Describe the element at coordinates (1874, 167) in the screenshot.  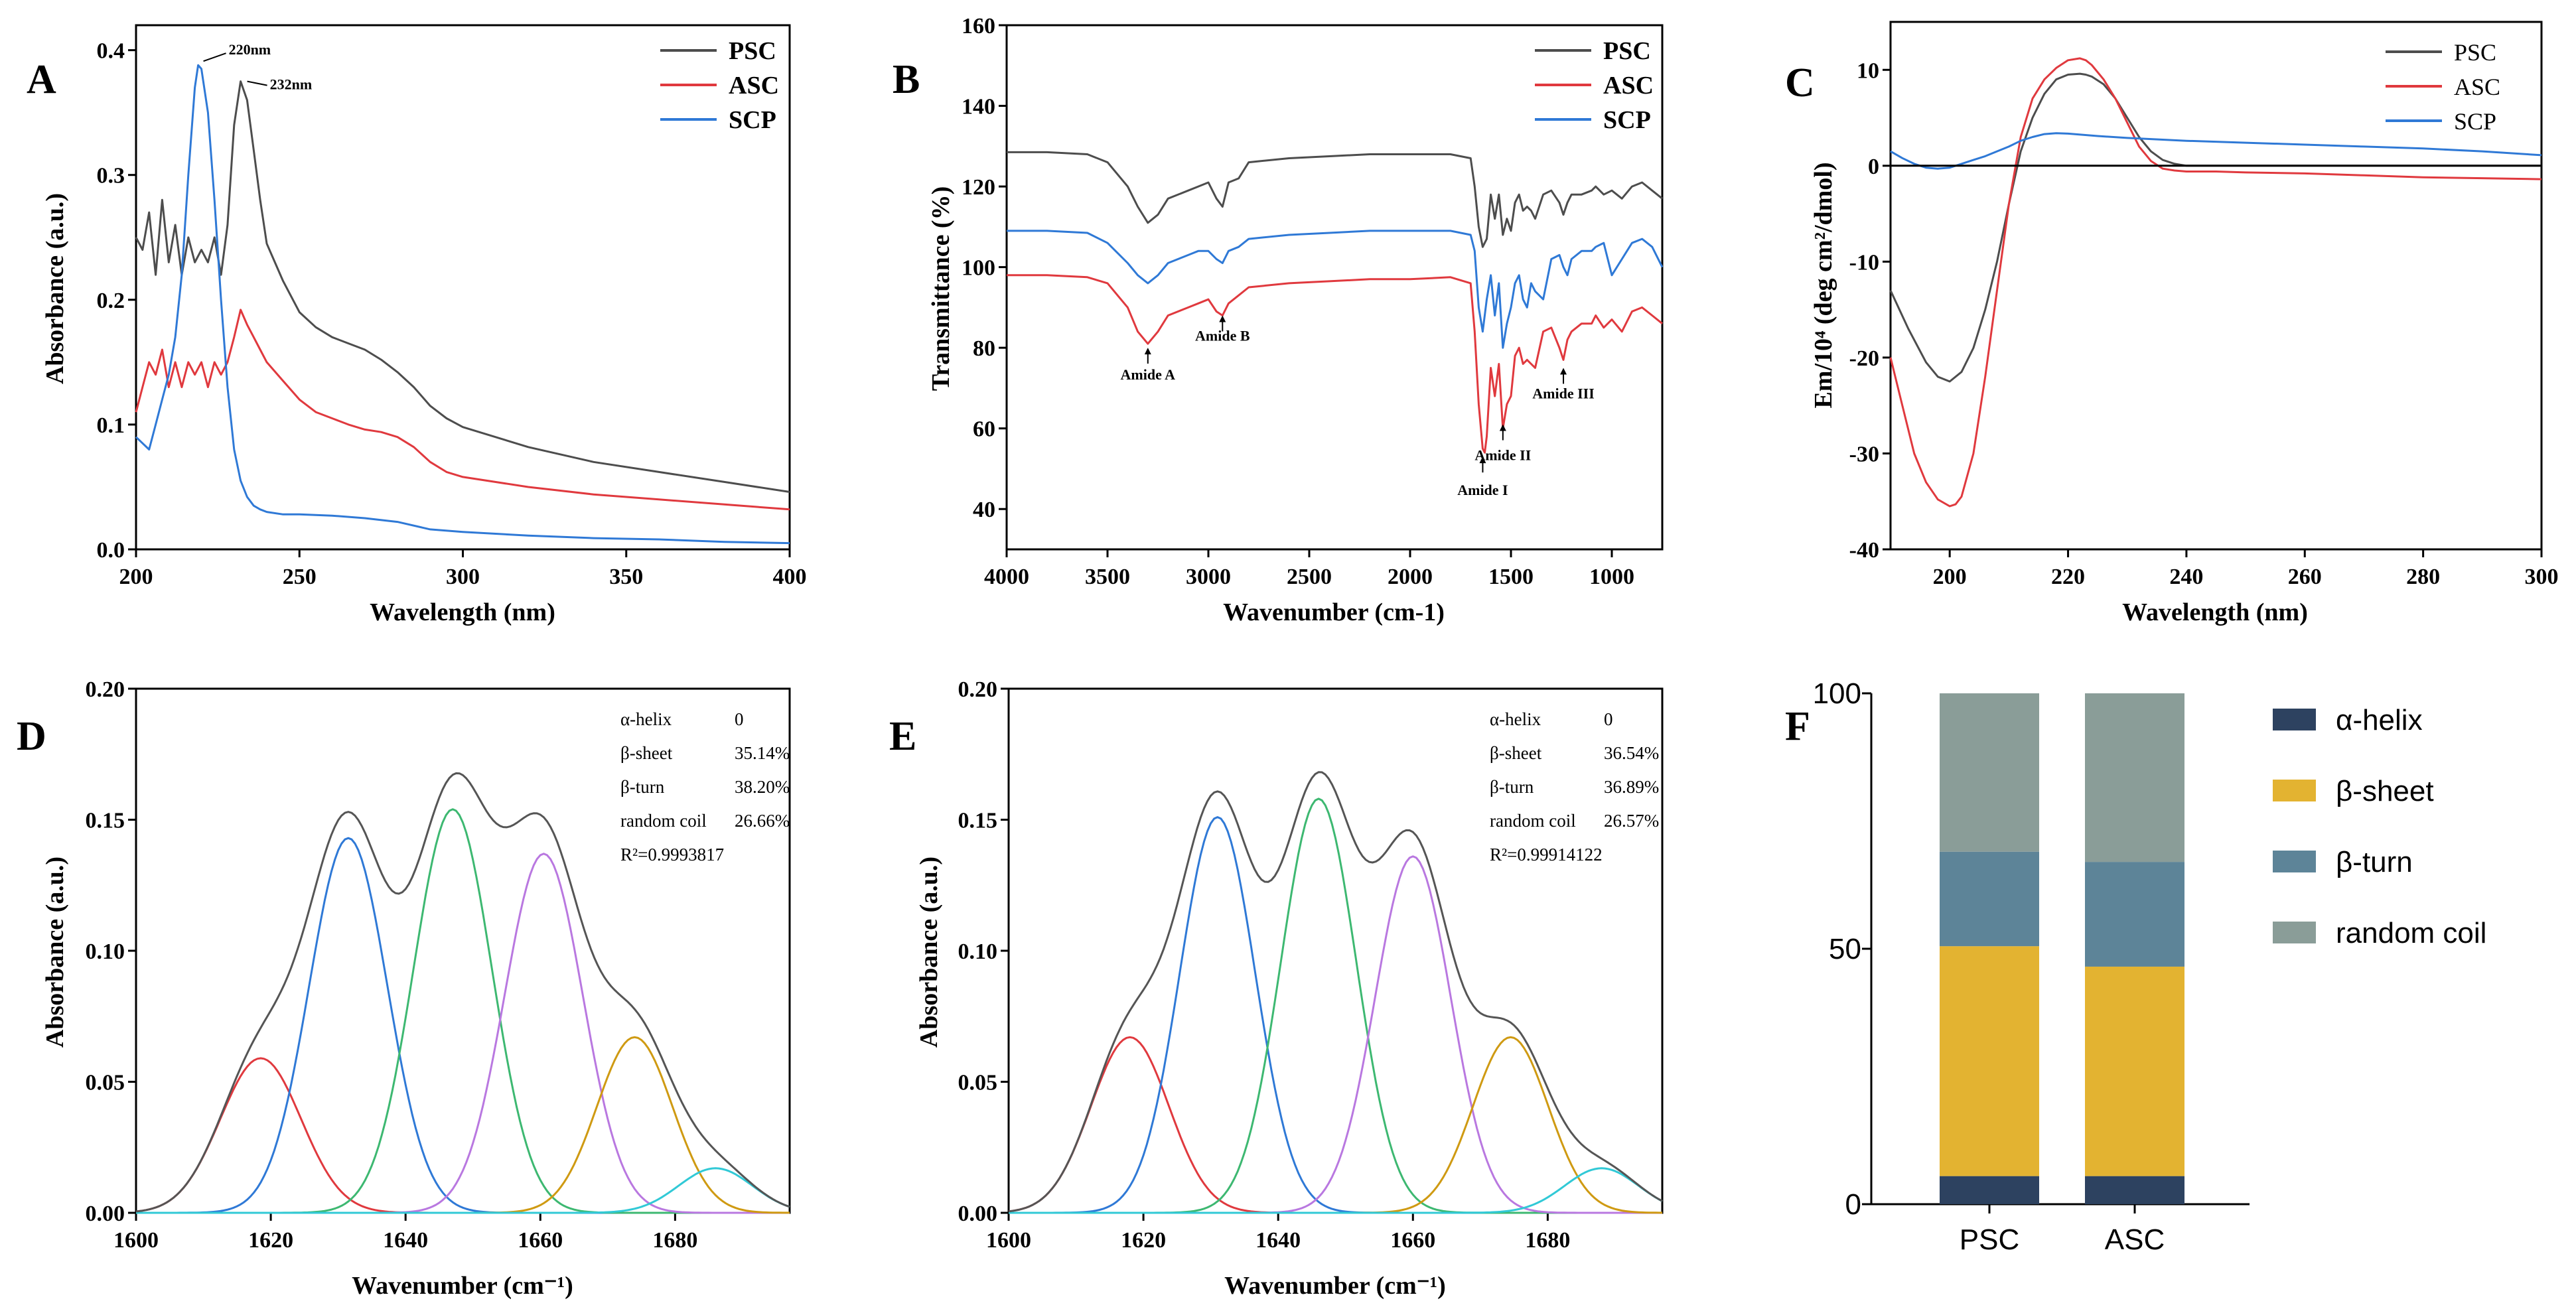
I see `y-tick-label: 0` at that location.